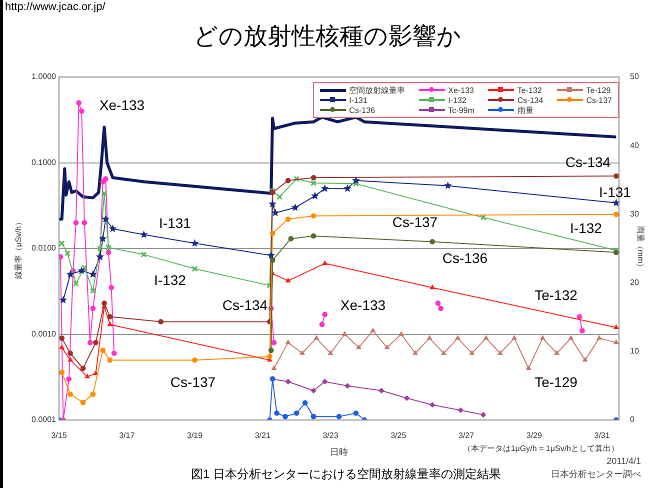 The image size is (649, 488). What do you see at coordinates (362, 110) in the screenshot?
I see `legend-label: Cs-136` at bounding box center [362, 110].